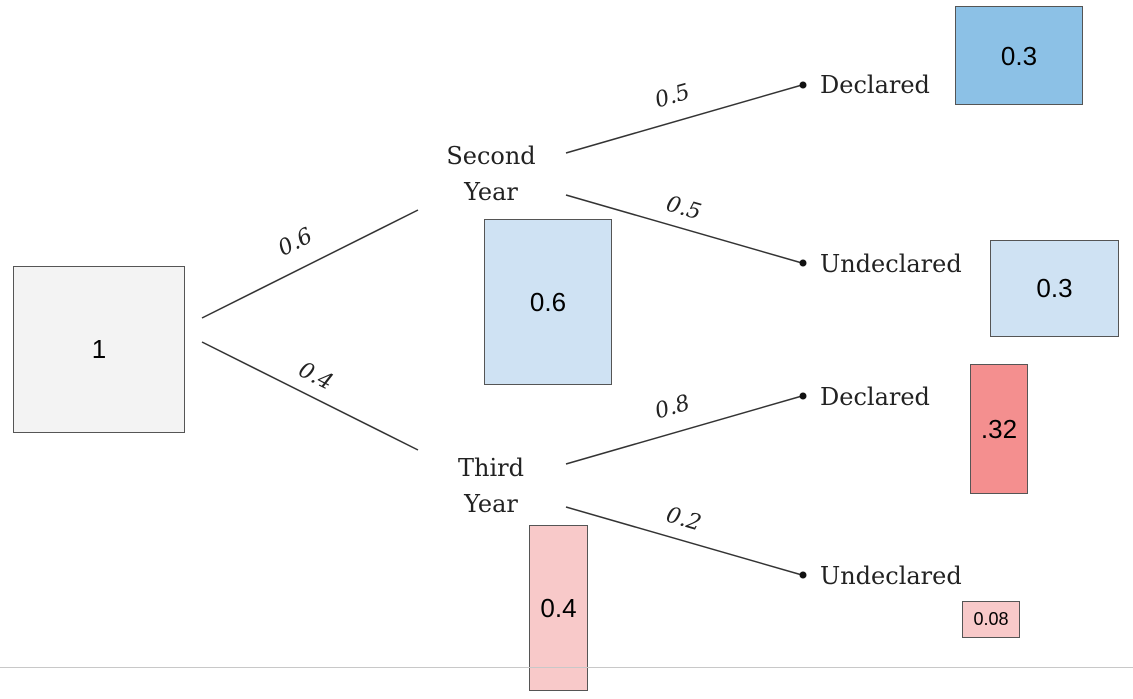 The width and height of the screenshot is (1133, 699). I want to click on leaf-label-third-undeclared: Undeclared, so click(891, 576).